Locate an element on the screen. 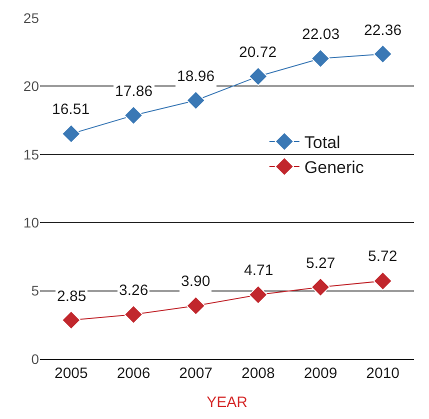 The image size is (429, 419). data-label: 2.85 is located at coordinates (71, 296).